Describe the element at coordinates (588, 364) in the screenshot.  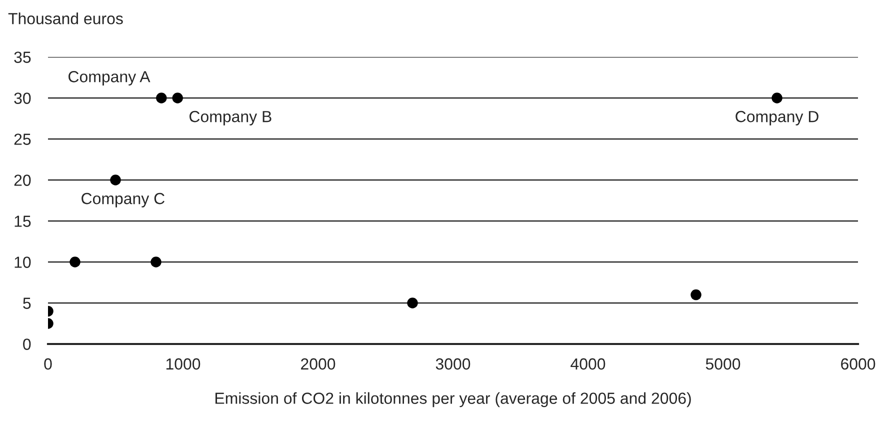
I see `x-tick-label: 4000` at that location.